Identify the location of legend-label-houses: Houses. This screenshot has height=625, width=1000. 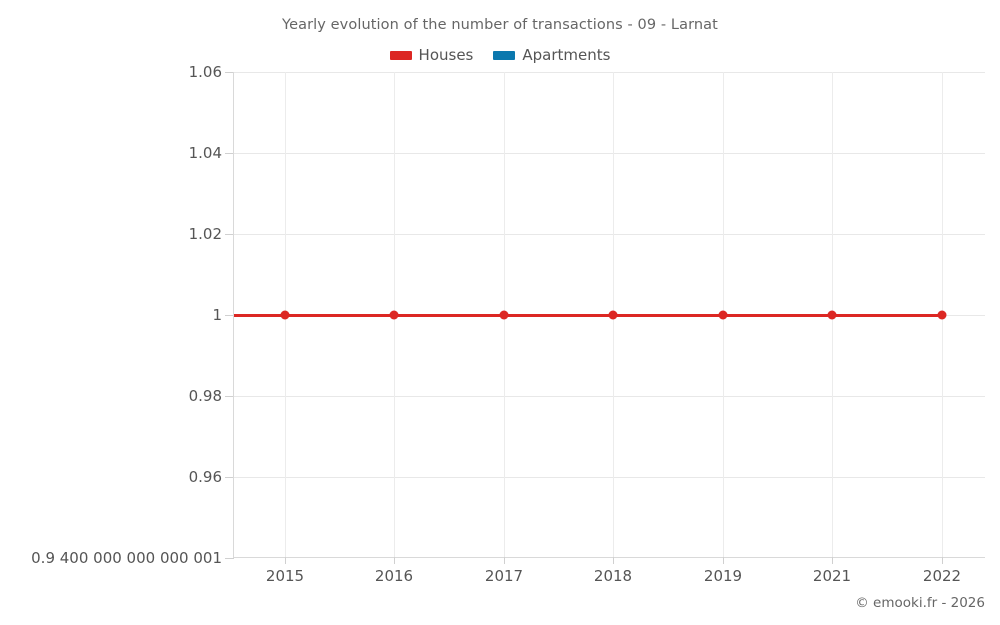
(446, 55).